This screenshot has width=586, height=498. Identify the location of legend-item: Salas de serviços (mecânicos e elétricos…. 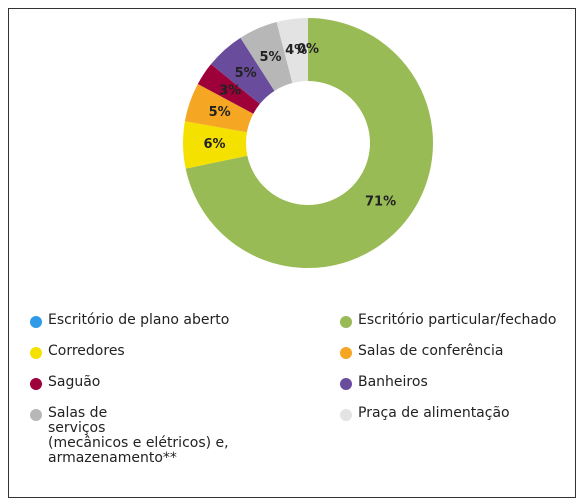
(129, 436).